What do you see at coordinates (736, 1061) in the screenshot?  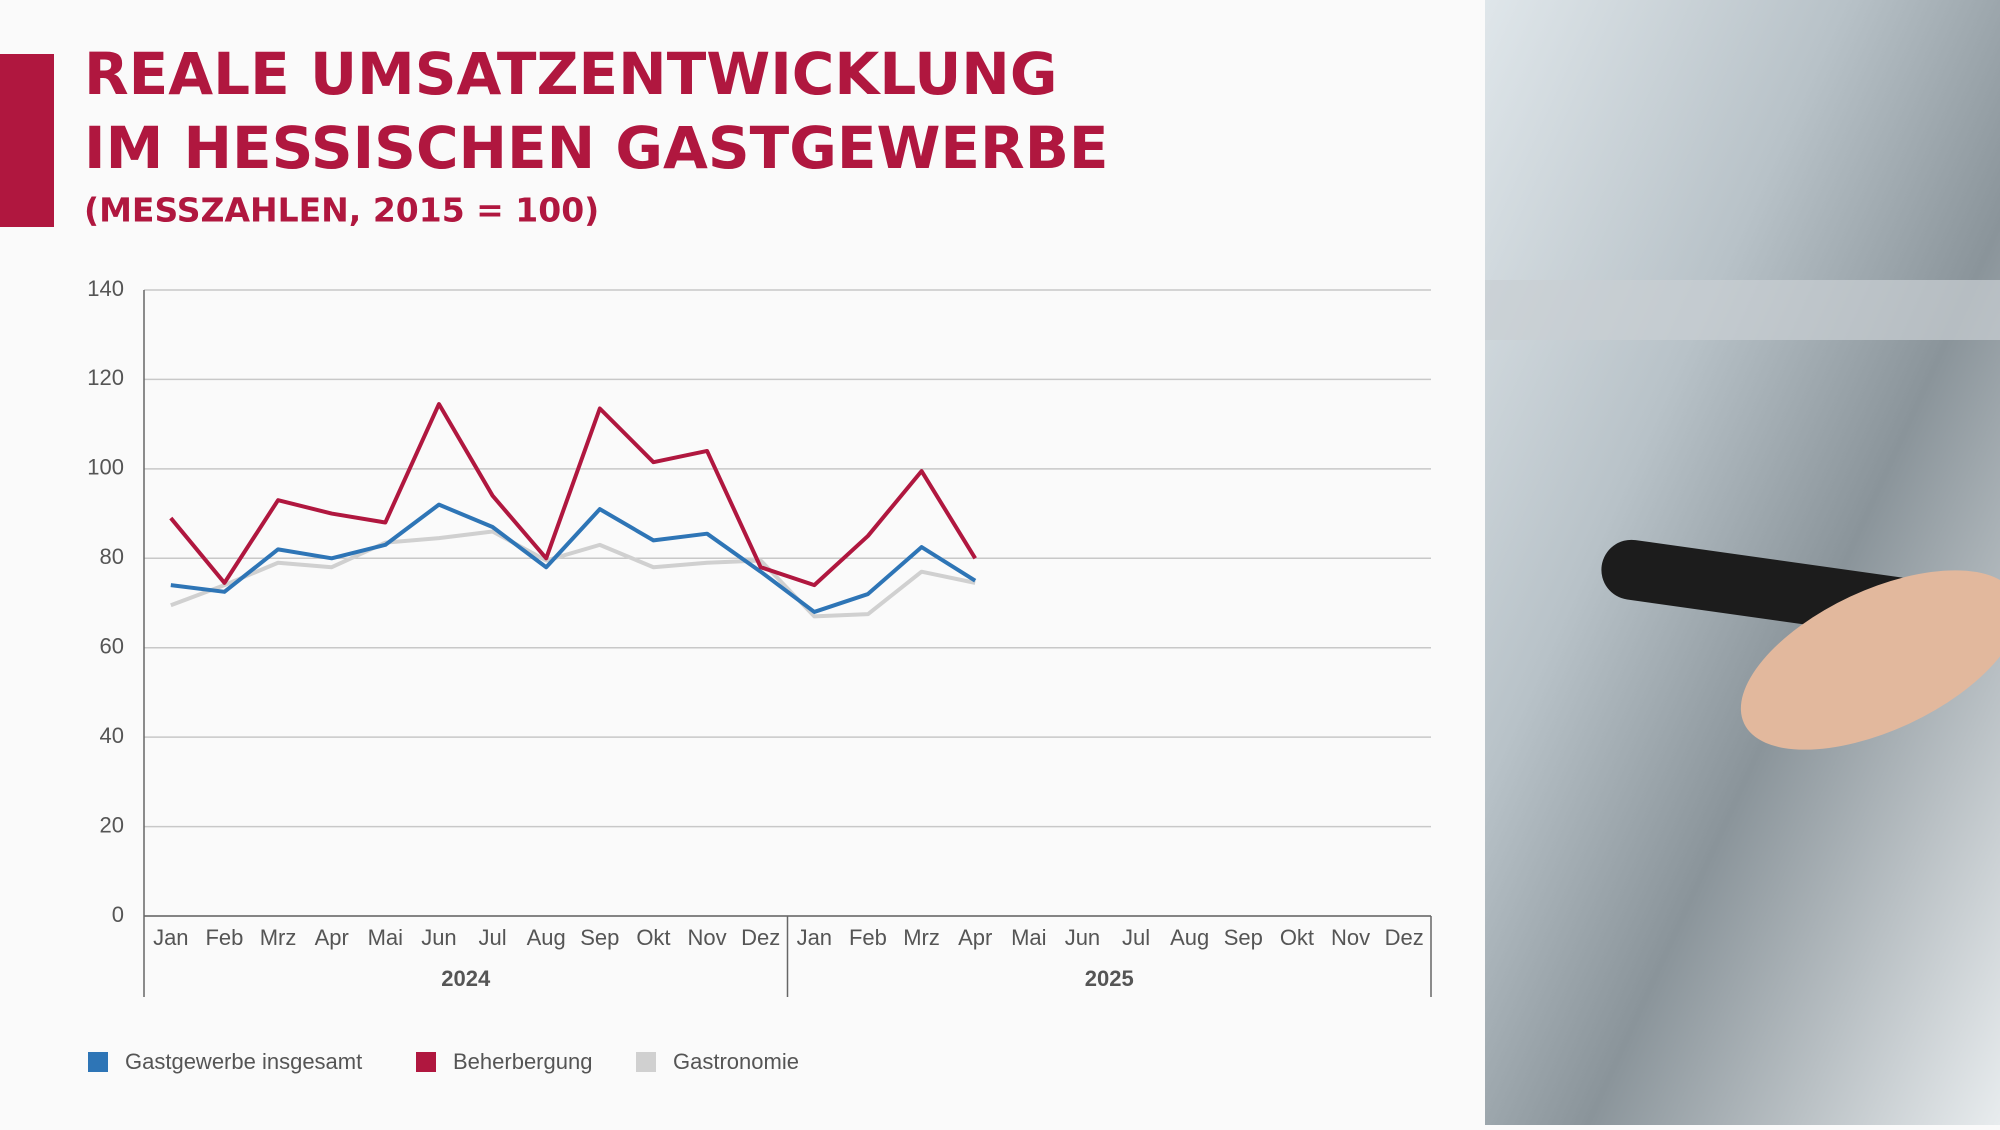 I see `legend-label: Gastronomie` at bounding box center [736, 1061].